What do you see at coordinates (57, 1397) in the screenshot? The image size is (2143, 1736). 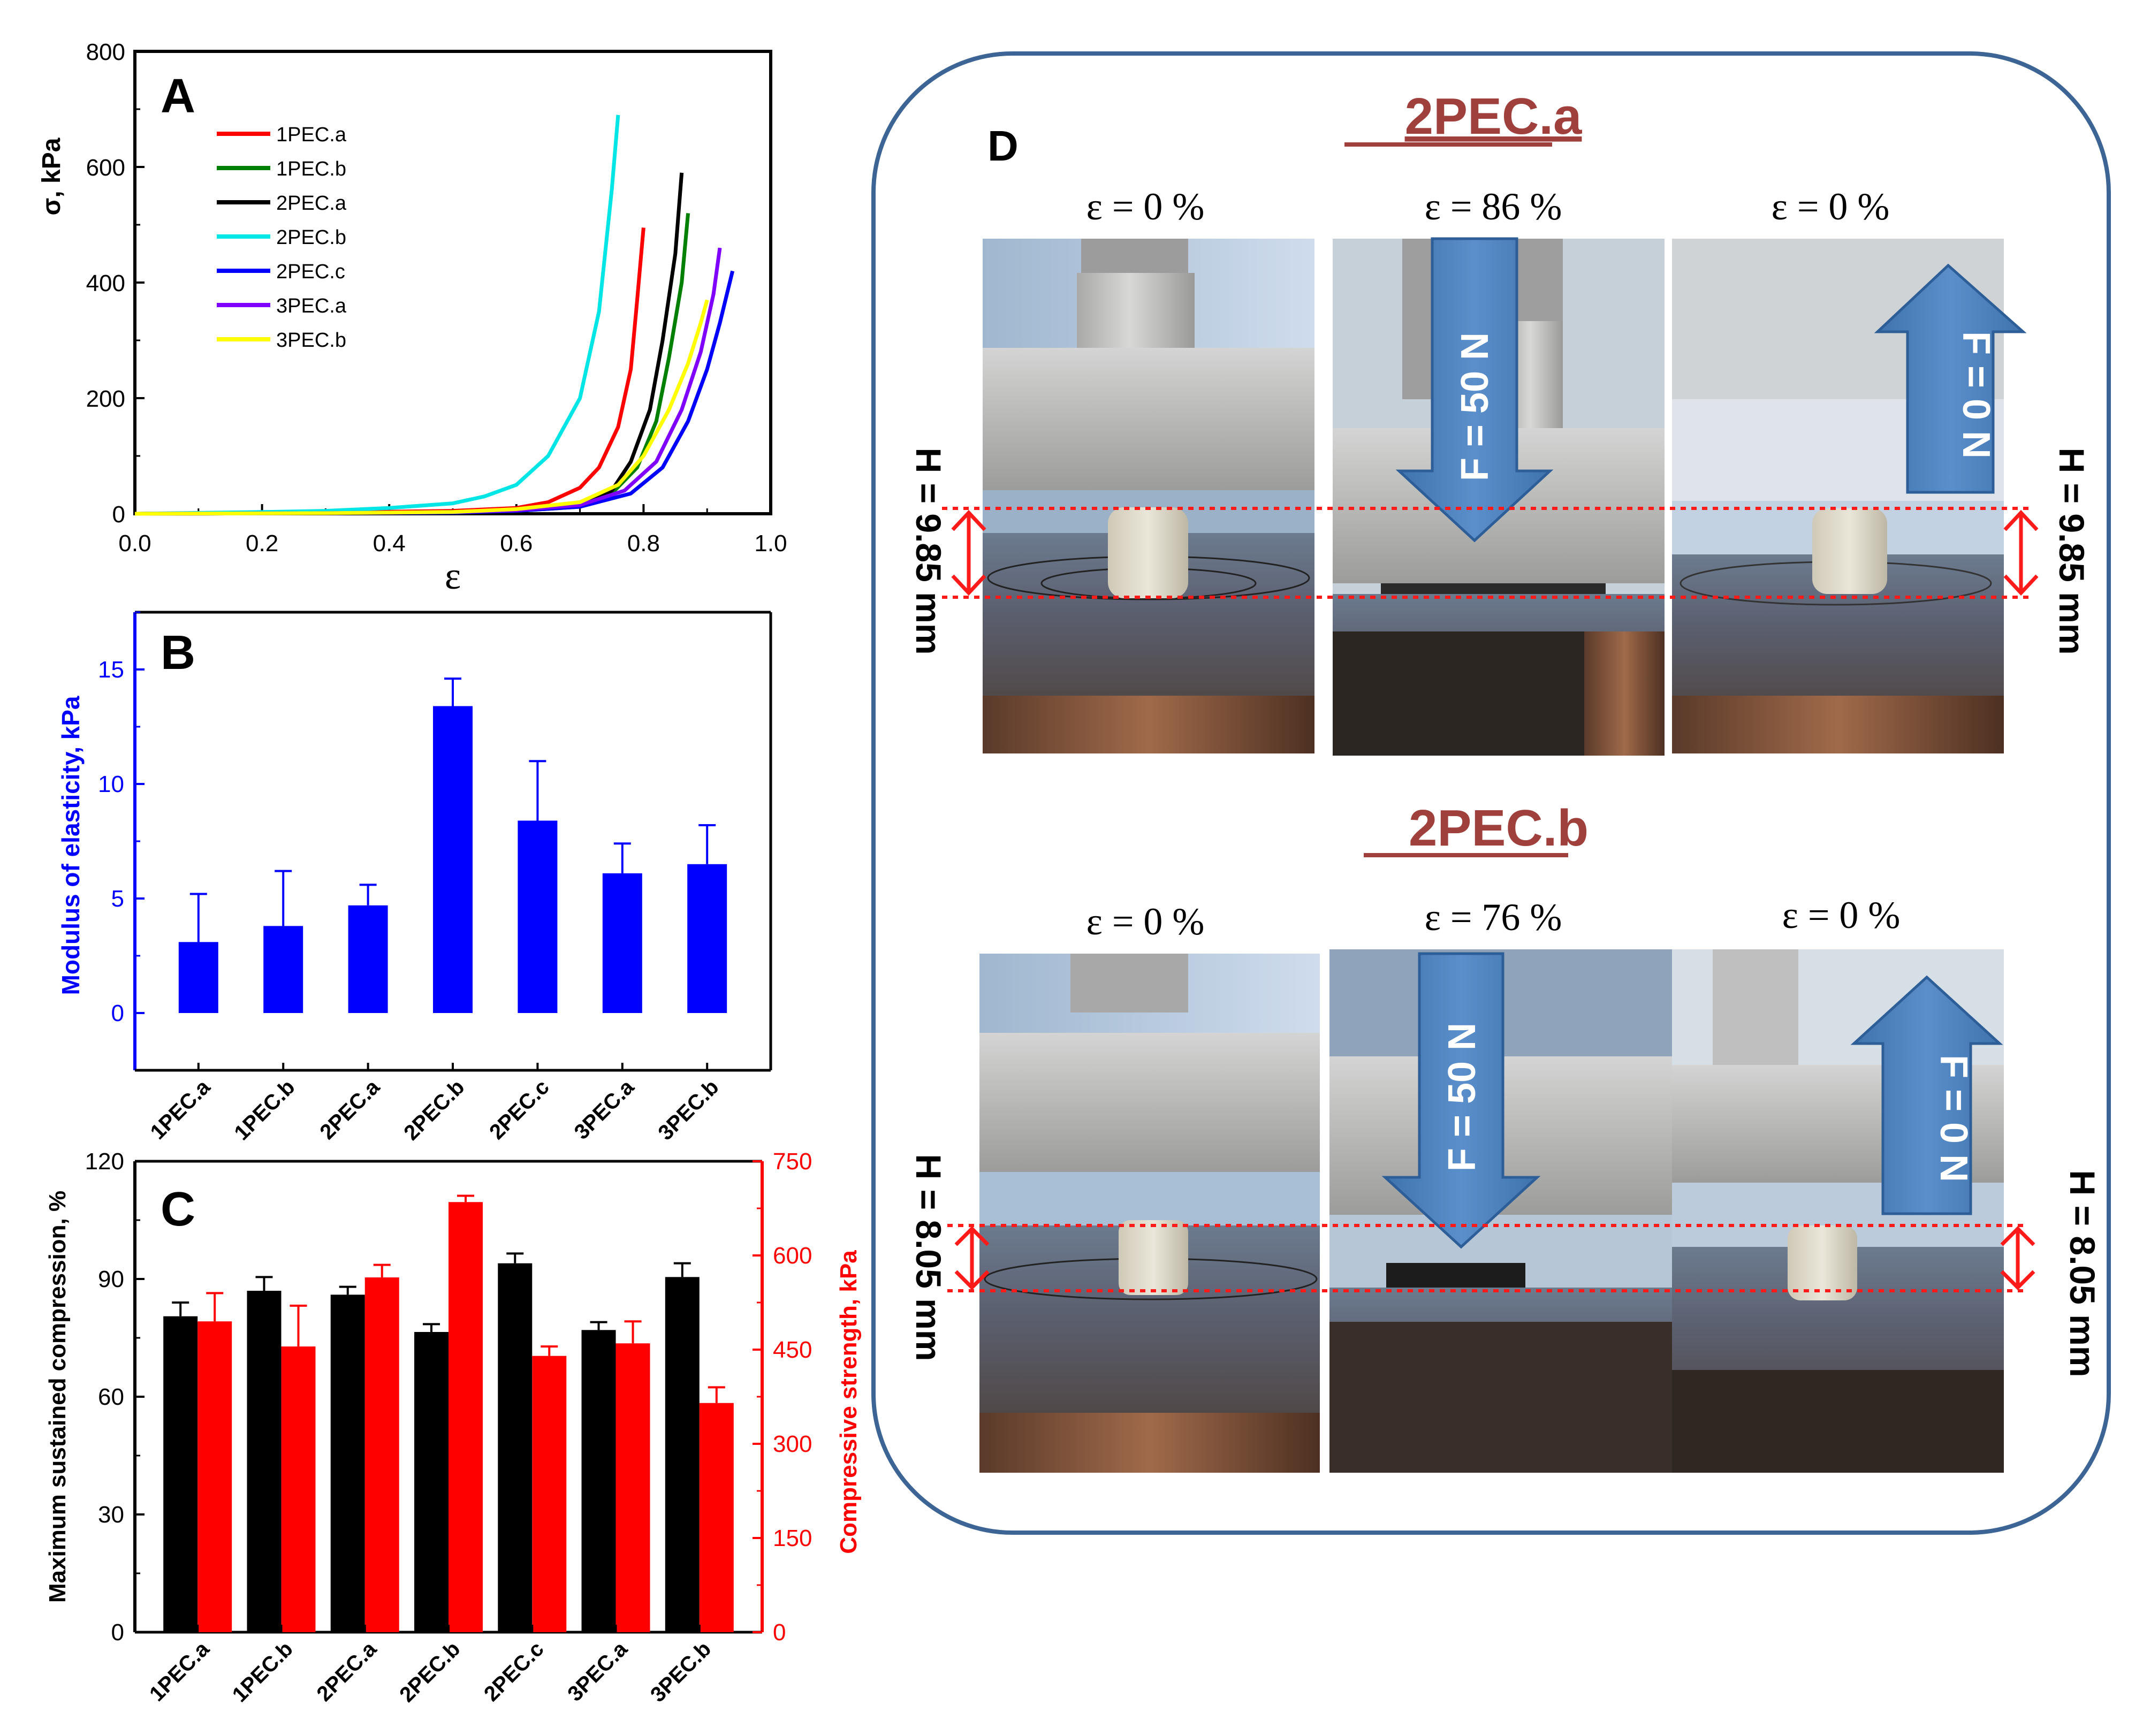 I see `panel-c-ylabel-left: Maximum sustained compression, %` at bounding box center [57, 1397].